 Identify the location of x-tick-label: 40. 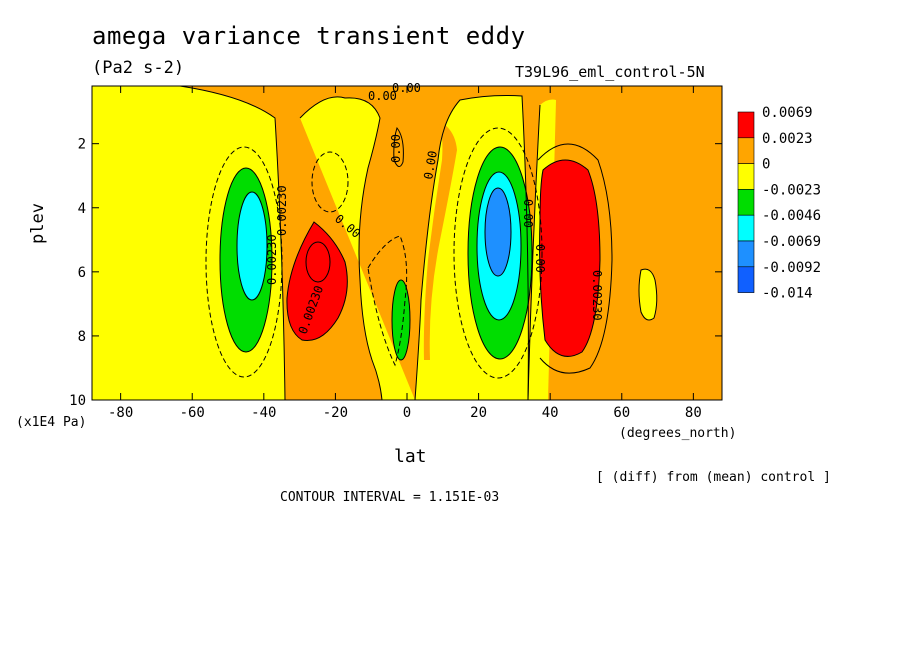
(550, 413).